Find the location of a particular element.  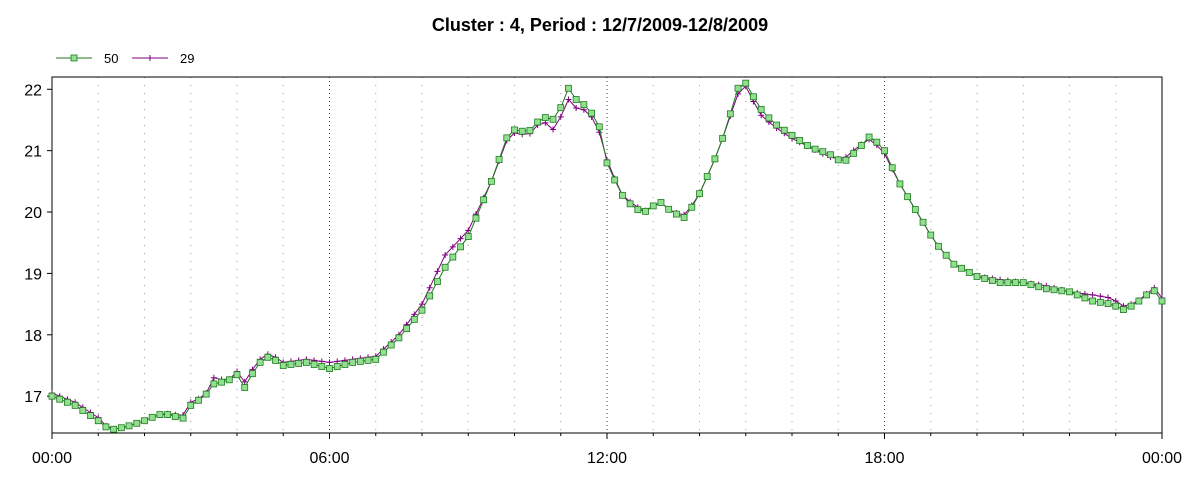

x-tick-label: 12:00 is located at coordinates (607, 458).